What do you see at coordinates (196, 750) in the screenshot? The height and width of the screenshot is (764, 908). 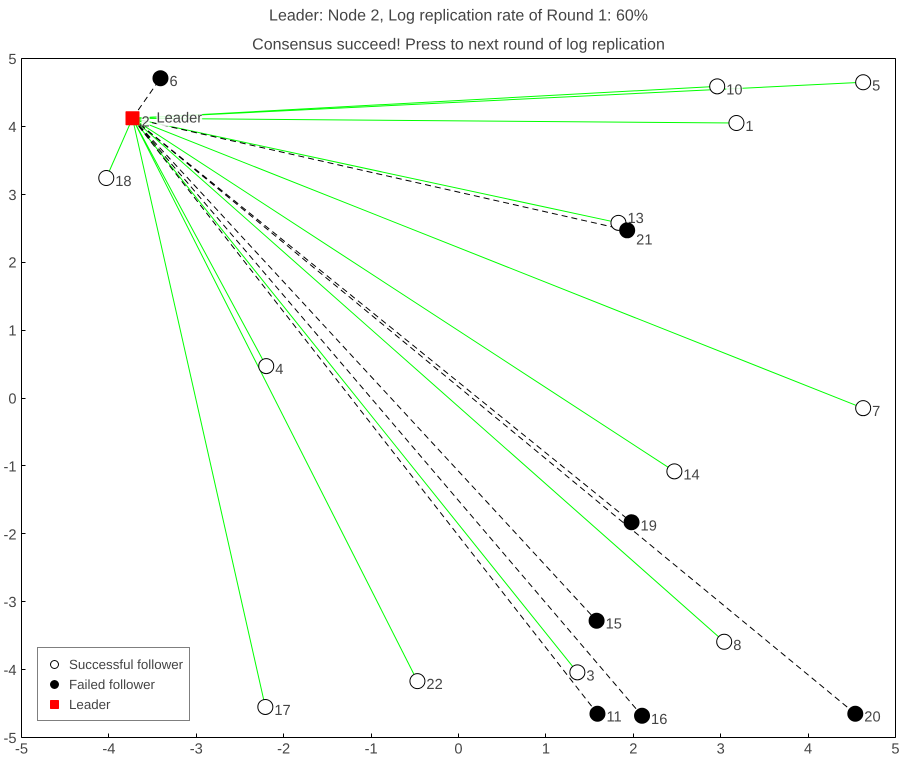 I see `x-tick-label: -3` at bounding box center [196, 750].